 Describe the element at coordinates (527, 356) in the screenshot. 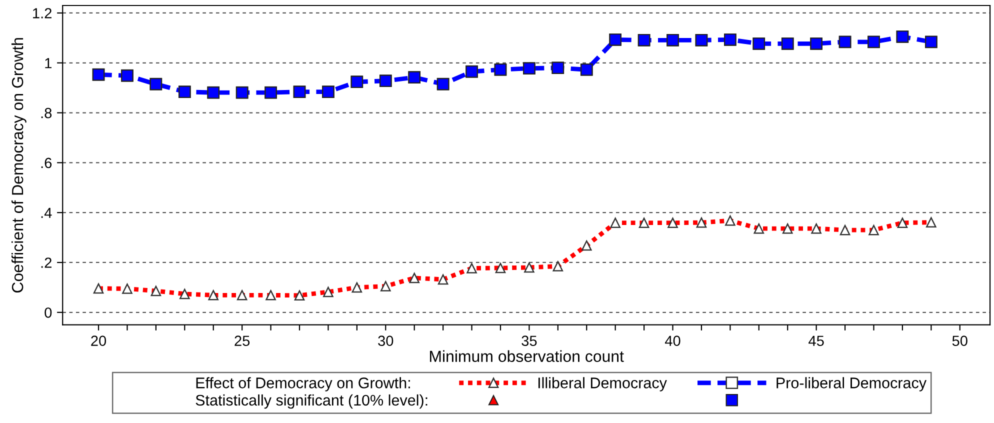

I see `x-axis-title: Minimum observation count` at that location.